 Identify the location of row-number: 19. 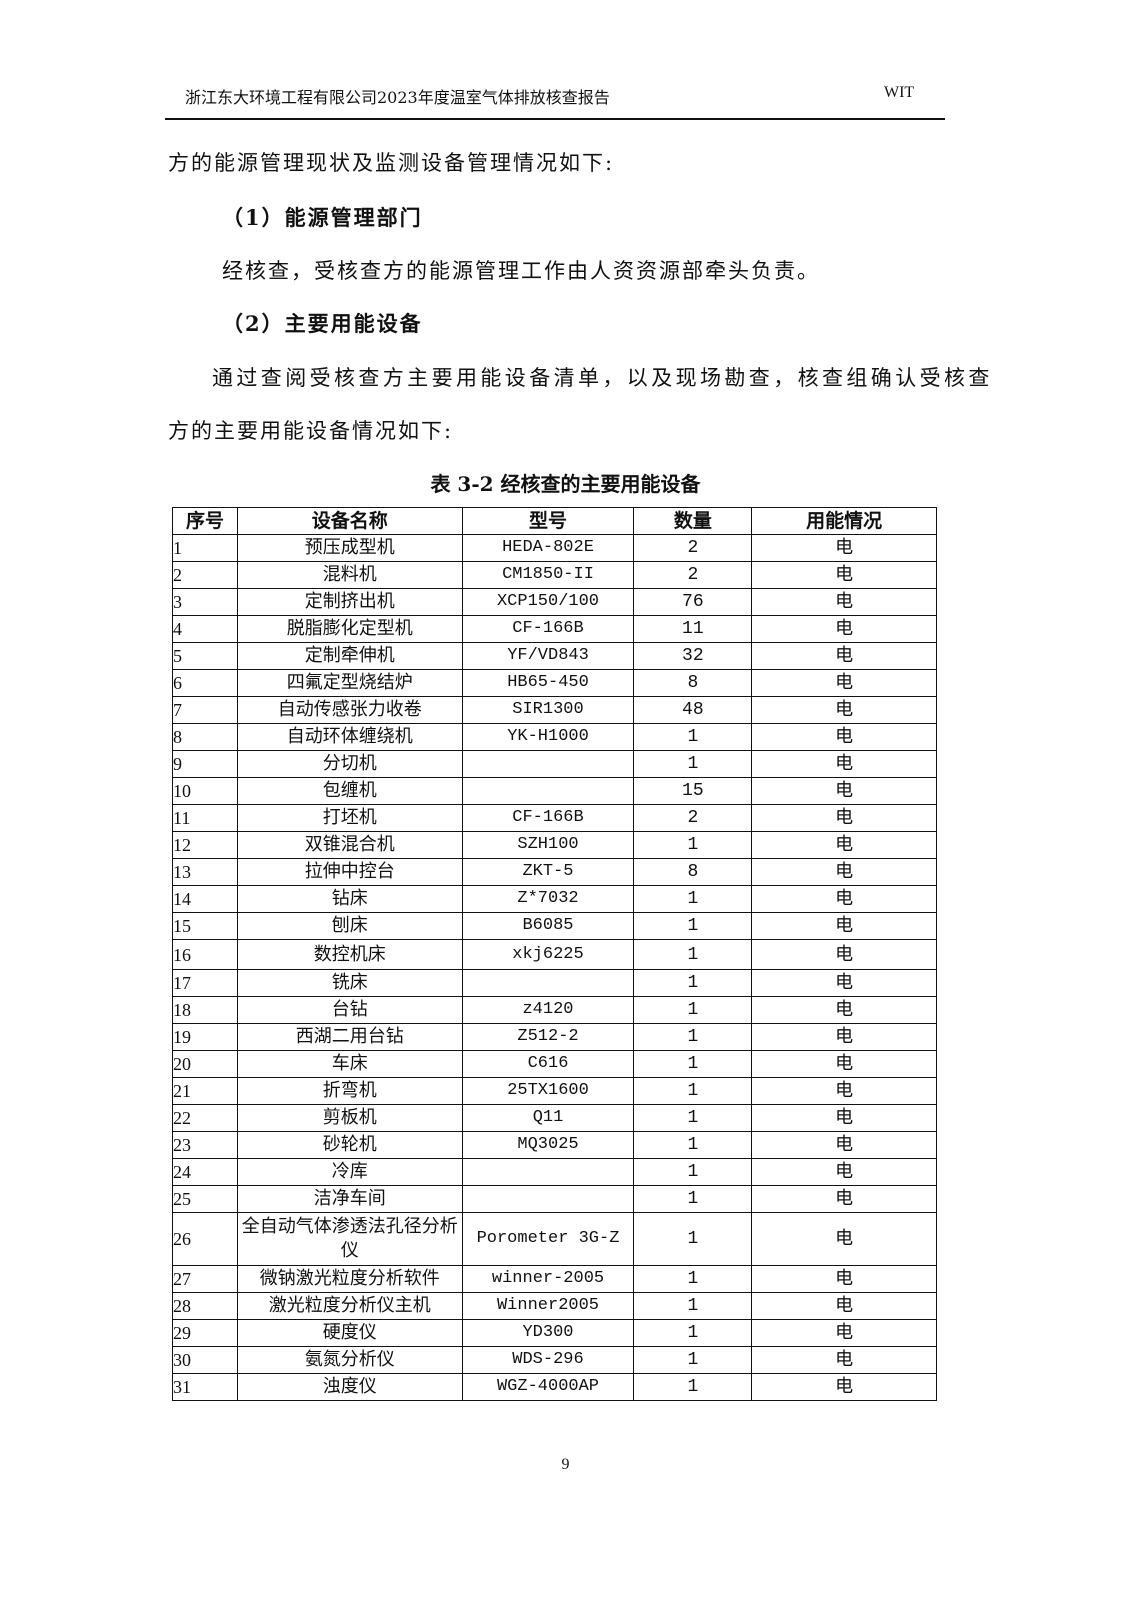
(205, 1037).